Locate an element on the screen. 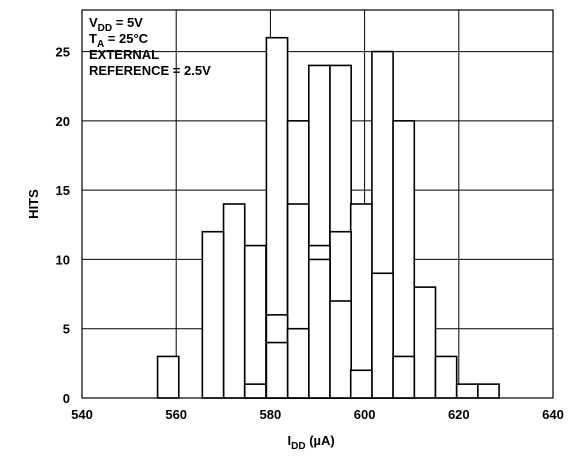 This screenshot has height=459, width=573. y-tick-labels: 0 5 10 15 20 25 is located at coordinates (63, 225).